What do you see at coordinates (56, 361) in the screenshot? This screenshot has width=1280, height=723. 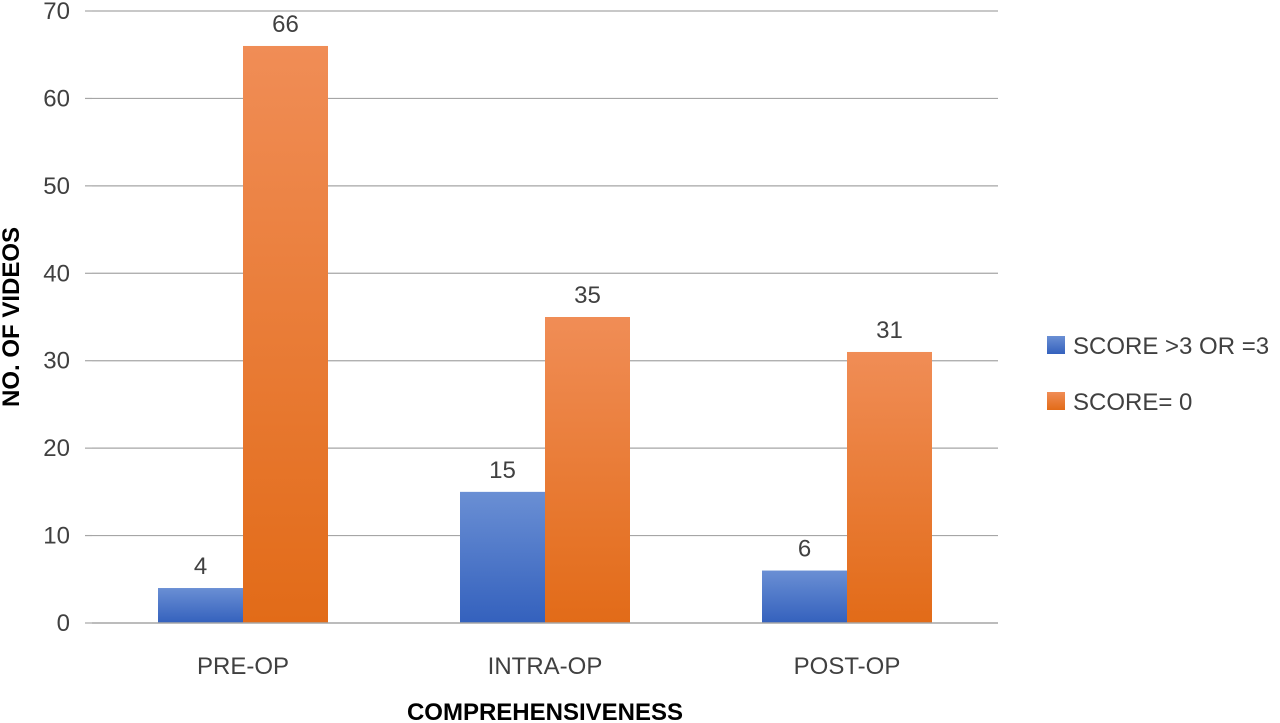 I see `y-tick-label: 30` at bounding box center [56, 361].